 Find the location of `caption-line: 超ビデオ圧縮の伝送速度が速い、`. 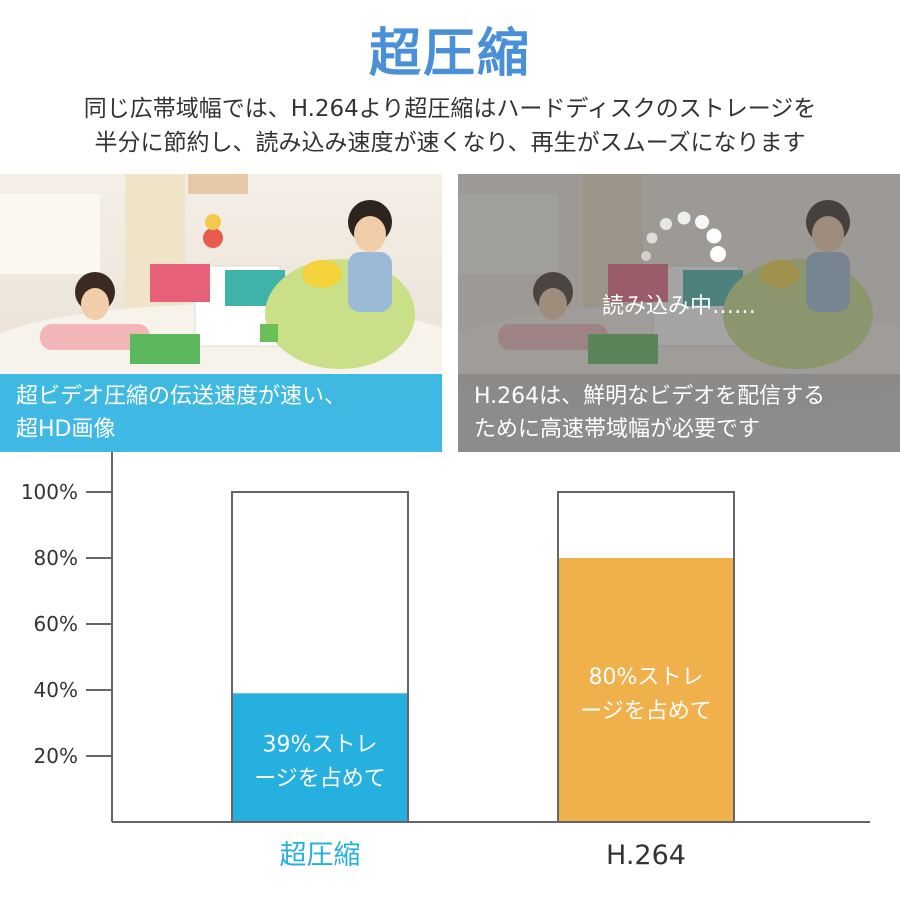

caption-line: 超ビデオ圧縮の伝送速度が速い、 is located at coordinates (181, 396).